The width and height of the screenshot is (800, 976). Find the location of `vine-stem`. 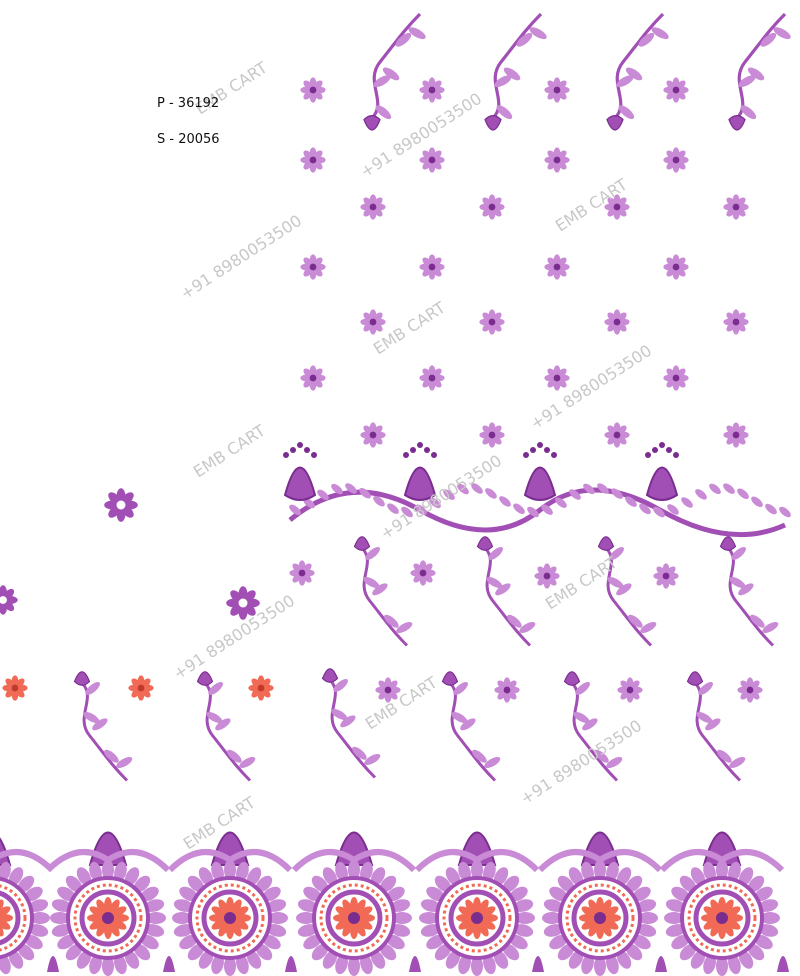

vine-stem is located at coordinates (507, 596).